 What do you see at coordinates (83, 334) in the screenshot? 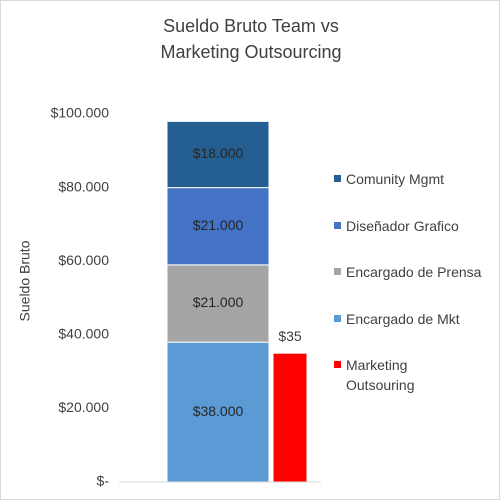
I see `y-tick-label: $40.000` at bounding box center [83, 334].